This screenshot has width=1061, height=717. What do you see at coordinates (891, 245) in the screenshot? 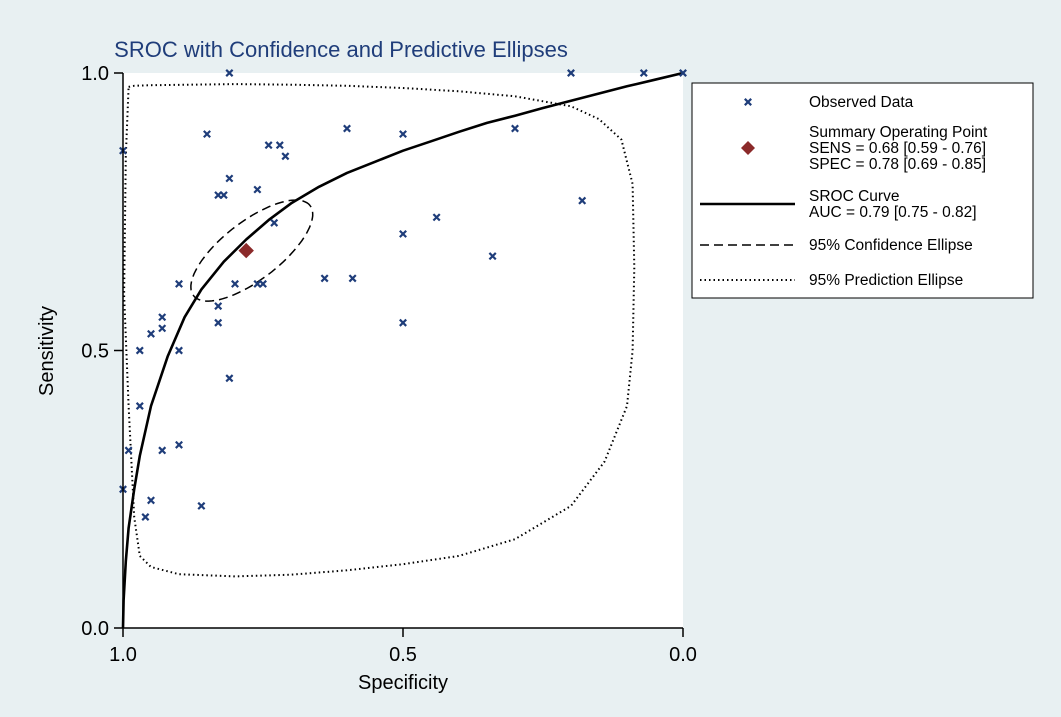
I see `legend-text: 95% Confidence Ellipse` at bounding box center [891, 245].